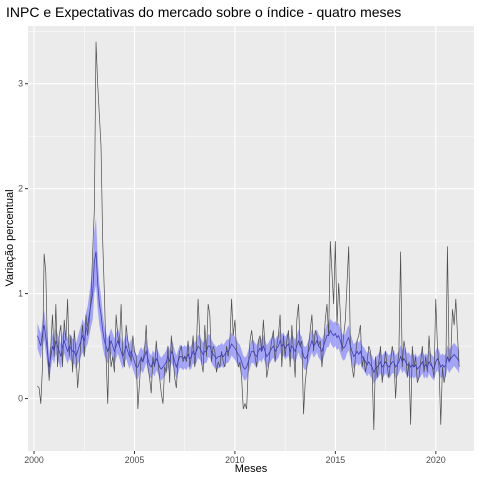  What do you see at coordinates (135, 460) in the screenshot?
I see `x-tick-label: 2005` at bounding box center [135, 460].